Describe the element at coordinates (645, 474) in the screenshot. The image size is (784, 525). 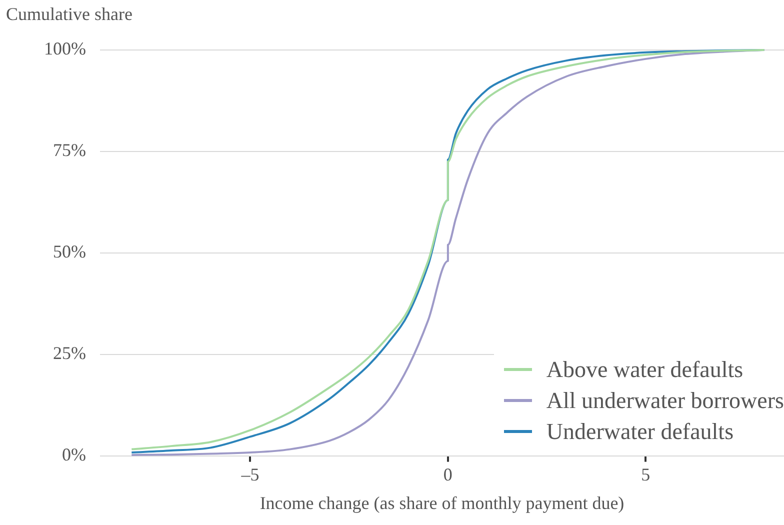
I see `x-tick-label: 5` at that location.